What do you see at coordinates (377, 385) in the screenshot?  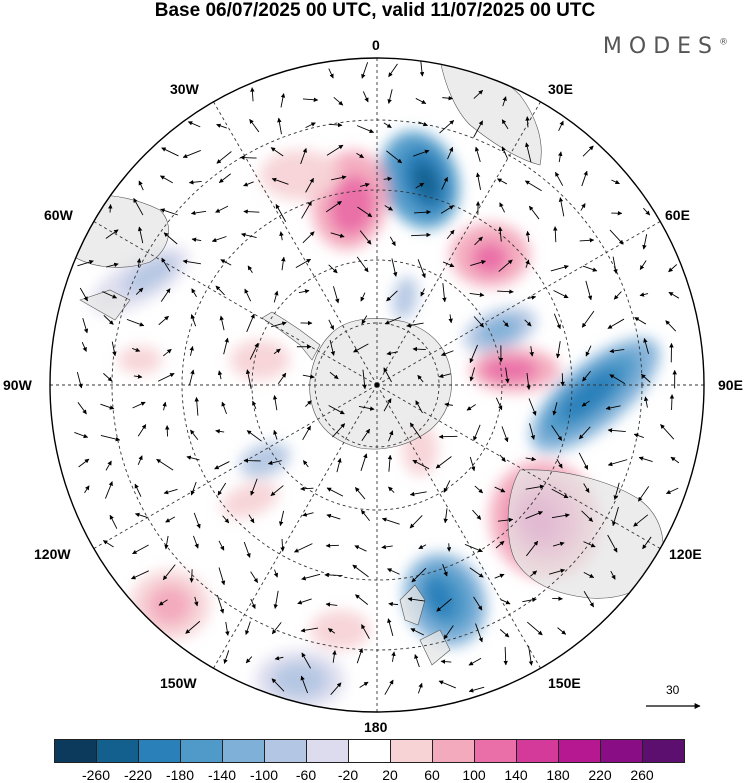 I see `pole-marker` at bounding box center [377, 385].